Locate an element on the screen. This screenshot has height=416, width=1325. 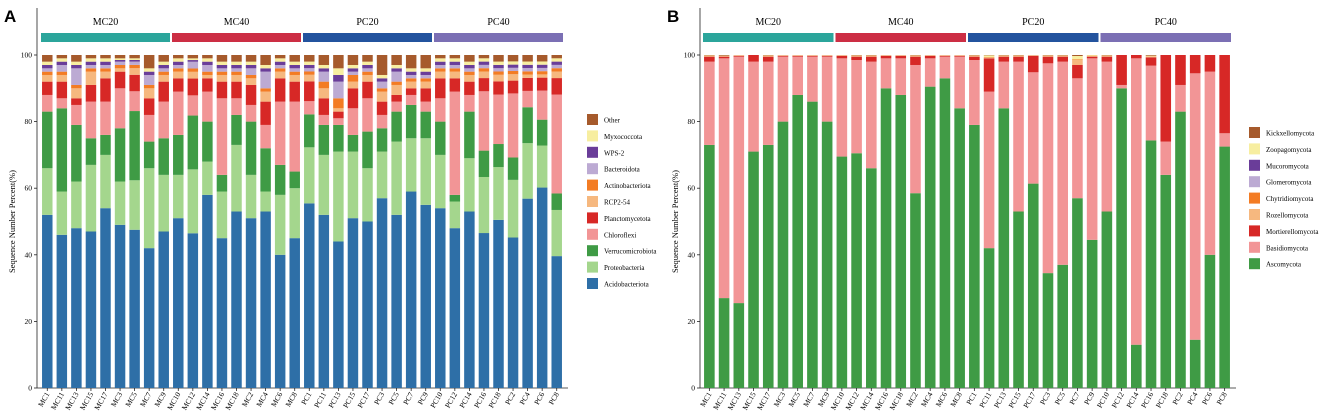
x-tick-label: PC9 is located at coordinates (1089, 398).